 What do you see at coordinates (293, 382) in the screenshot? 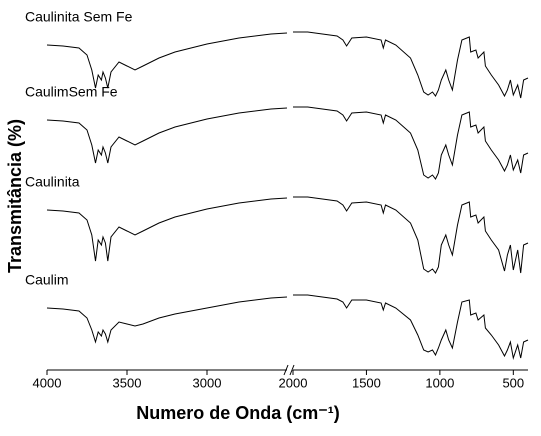
I see `x-tick-label: 2000` at bounding box center [293, 382].